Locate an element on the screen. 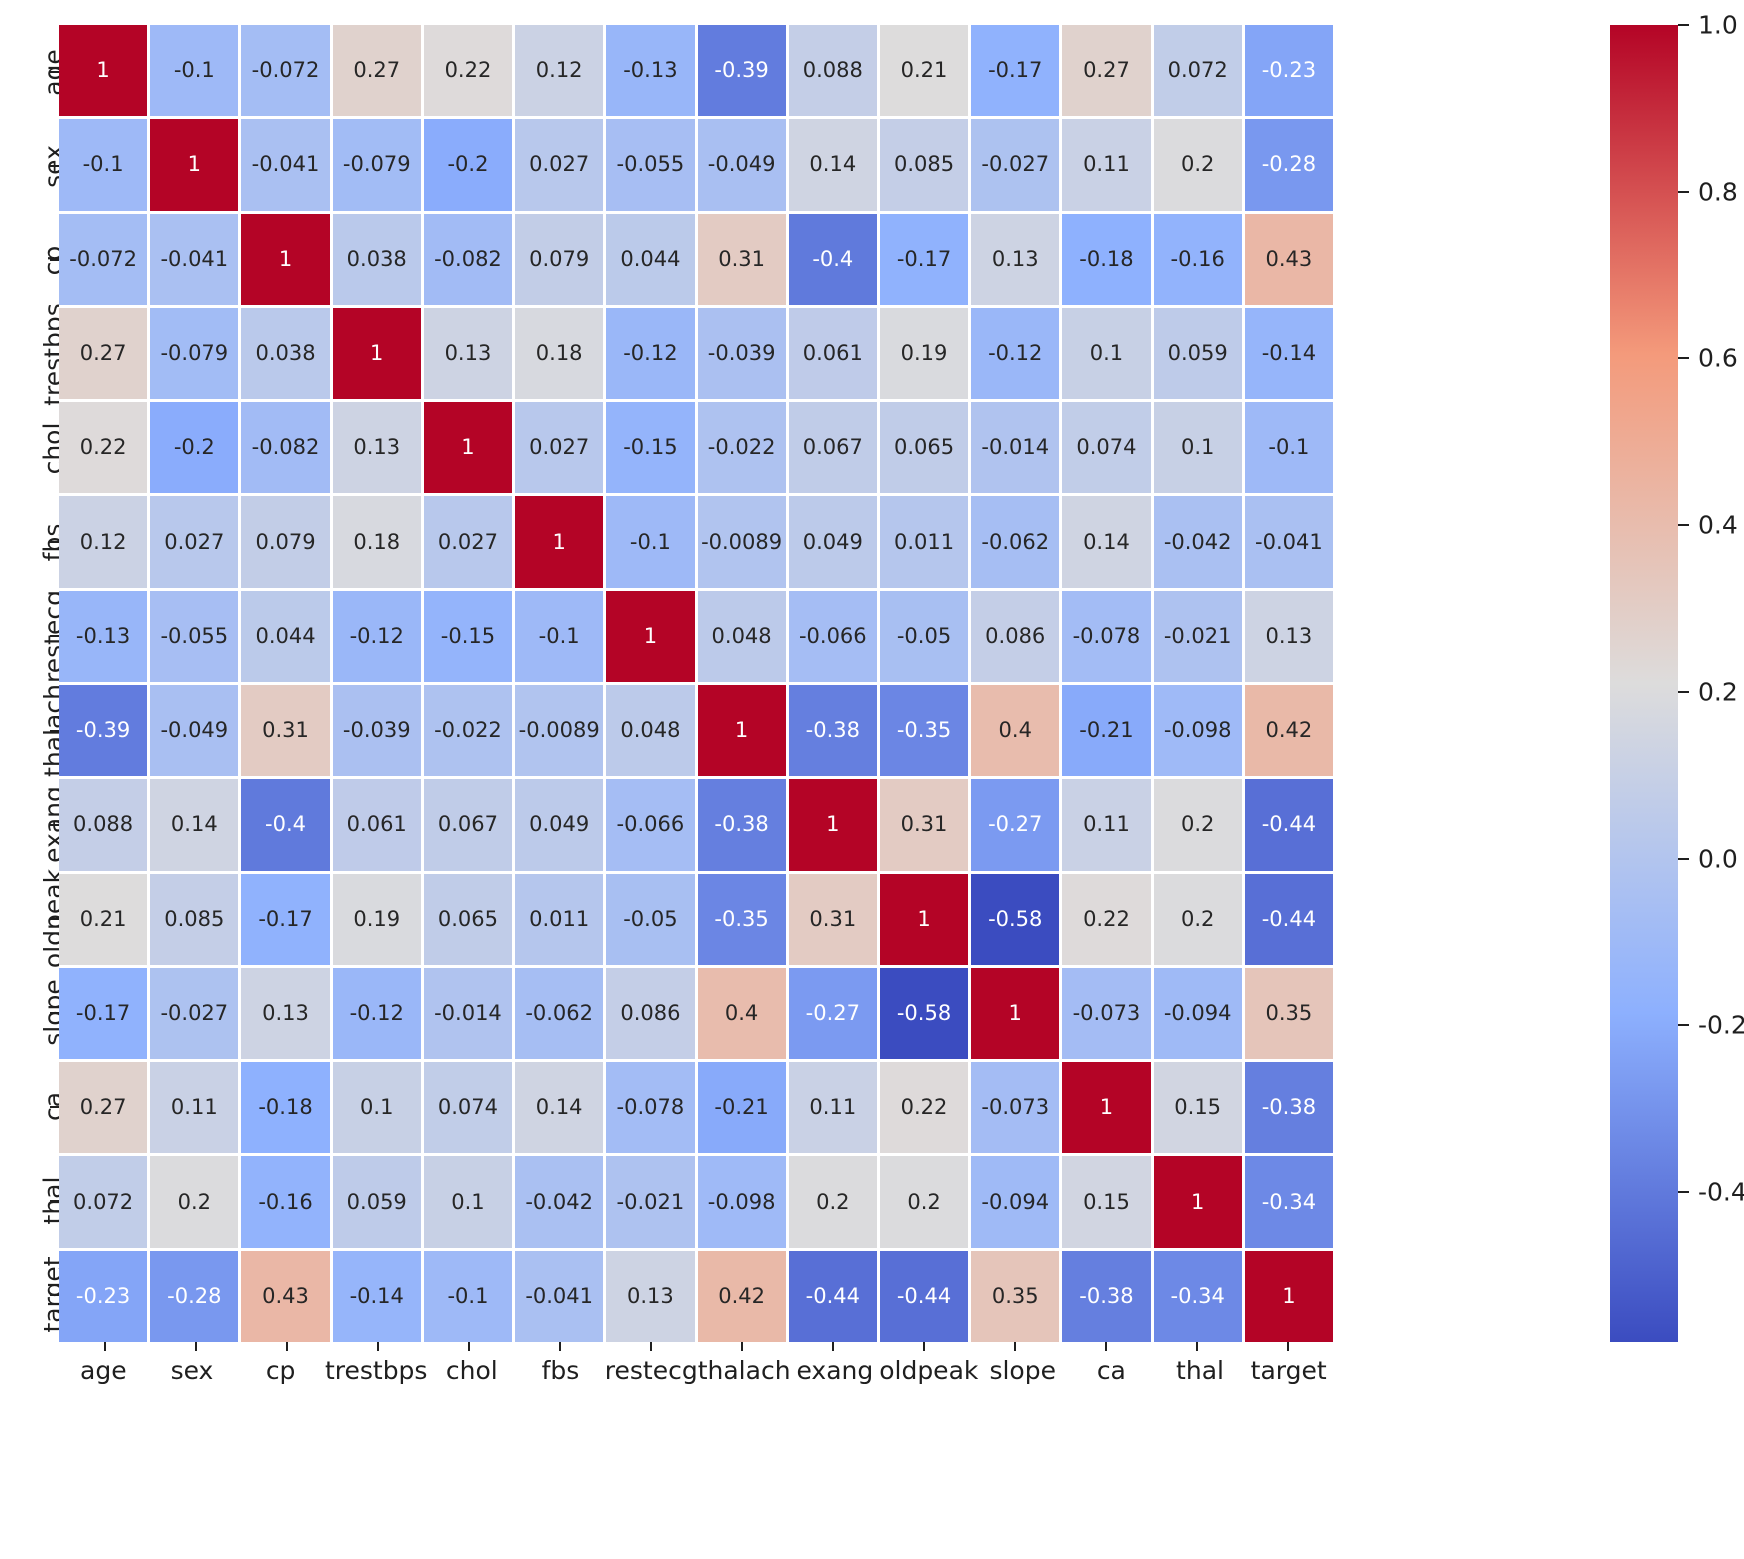  heatmap-cell: 0.42 is located at coordinates (1288, 730).